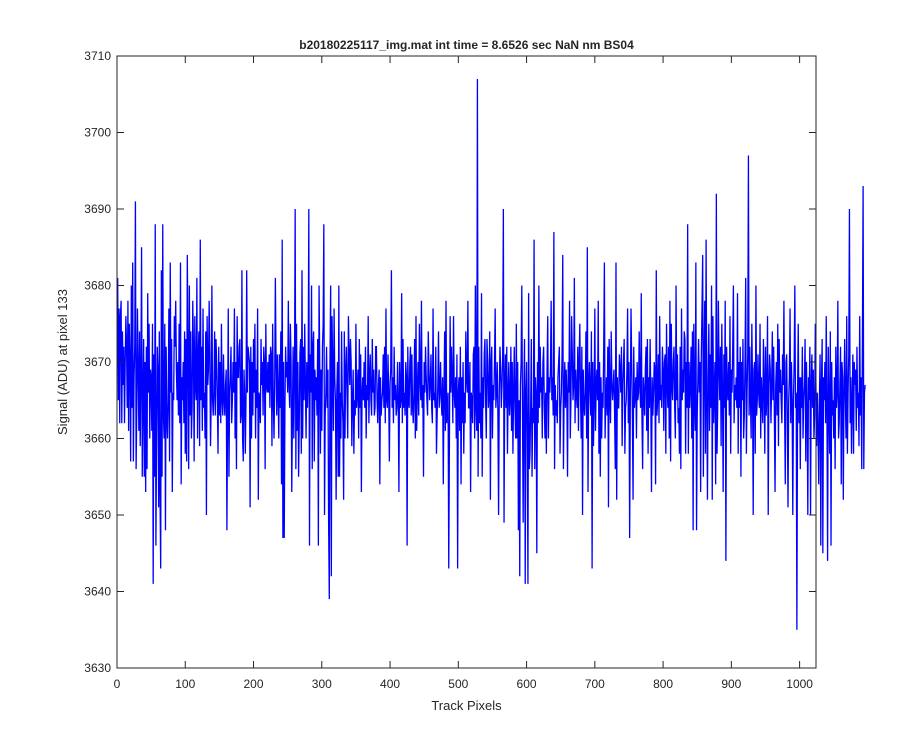 Image resolution: width=900 pixels, height=750 pixels. I want to click on y-tick-label: 3640, so click(97, 592).